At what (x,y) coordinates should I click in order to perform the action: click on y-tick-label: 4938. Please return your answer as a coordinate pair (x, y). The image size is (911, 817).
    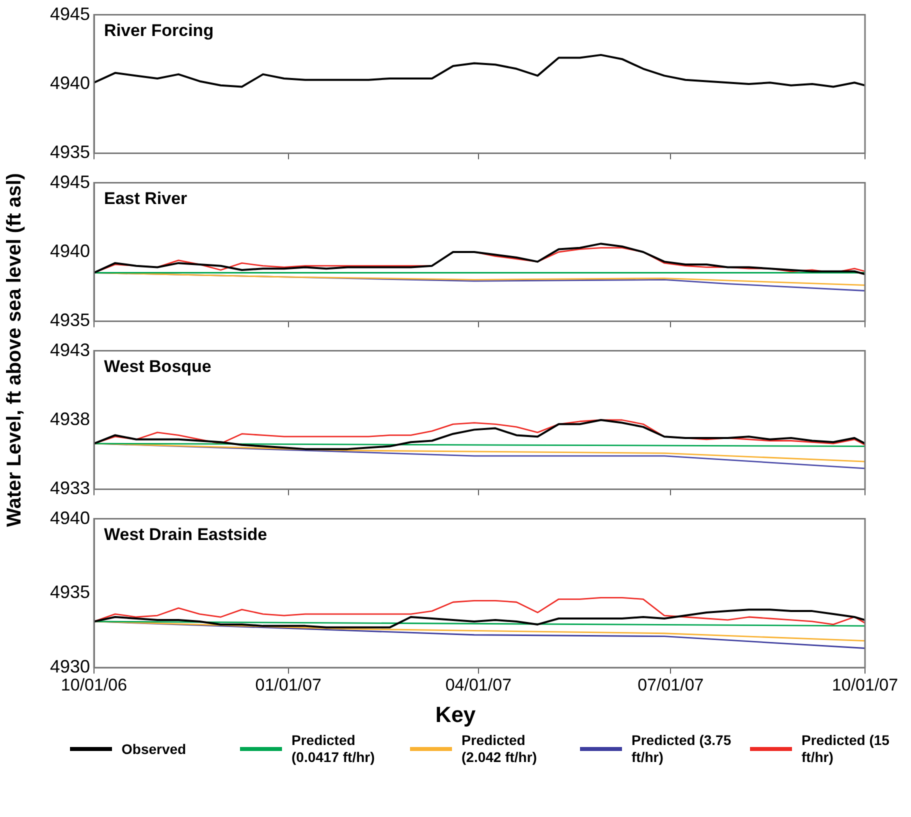
    Looking at the image, I should click on (70, 418).